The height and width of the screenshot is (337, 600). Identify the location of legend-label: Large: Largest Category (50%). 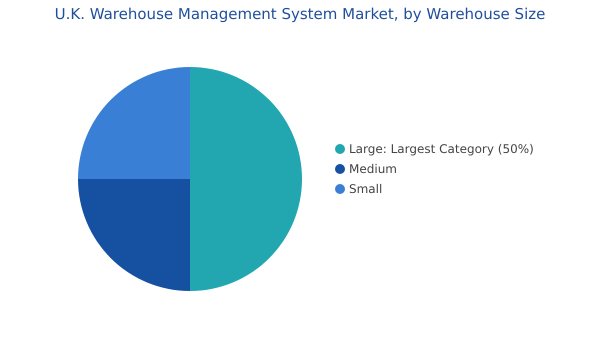
(441, 149).